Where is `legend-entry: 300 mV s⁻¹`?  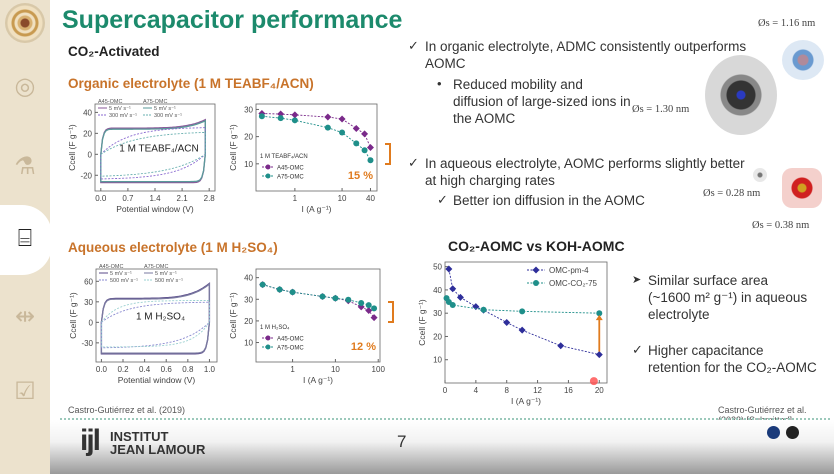
legend-entry: 300 mV s⁻¹ is located at coordinates (168, 116).